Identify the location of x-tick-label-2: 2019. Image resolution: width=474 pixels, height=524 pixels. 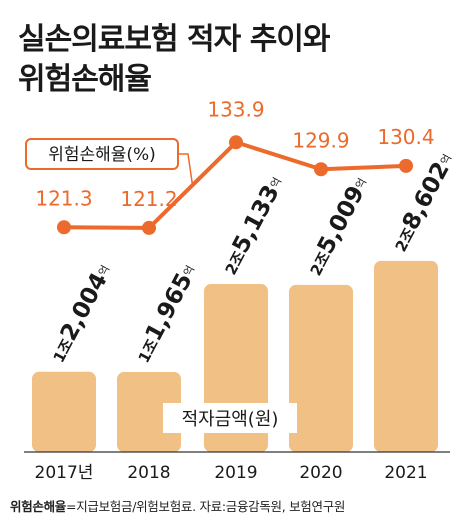
(235, 473).